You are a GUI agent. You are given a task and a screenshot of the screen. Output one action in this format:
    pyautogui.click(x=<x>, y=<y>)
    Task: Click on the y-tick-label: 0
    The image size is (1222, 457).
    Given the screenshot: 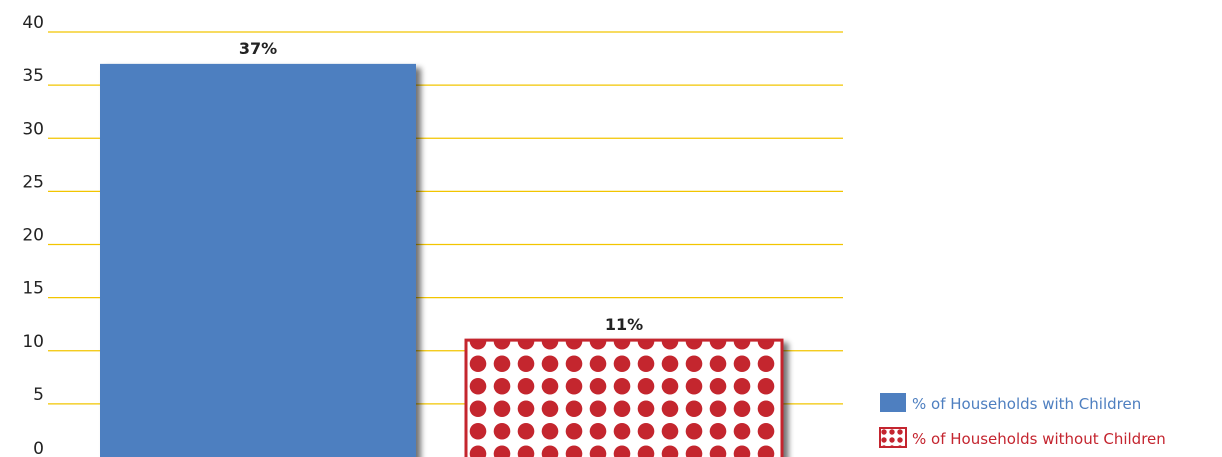 What is the action you would take?
    pyautogui.click(x=38, y=448)
    